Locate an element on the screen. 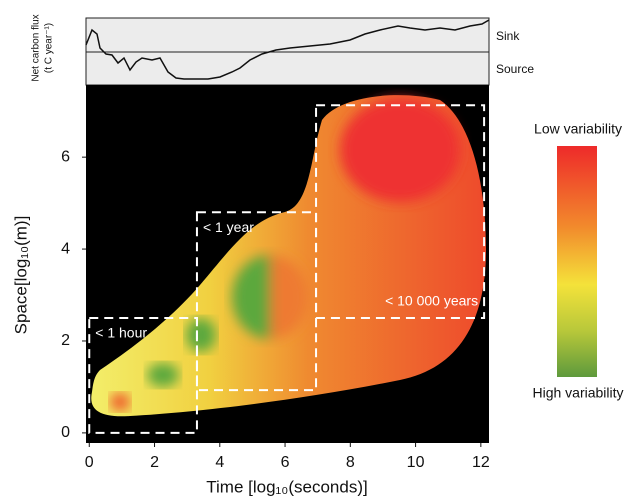  x-tick-label: 8 is located at coordinates (350, 462).